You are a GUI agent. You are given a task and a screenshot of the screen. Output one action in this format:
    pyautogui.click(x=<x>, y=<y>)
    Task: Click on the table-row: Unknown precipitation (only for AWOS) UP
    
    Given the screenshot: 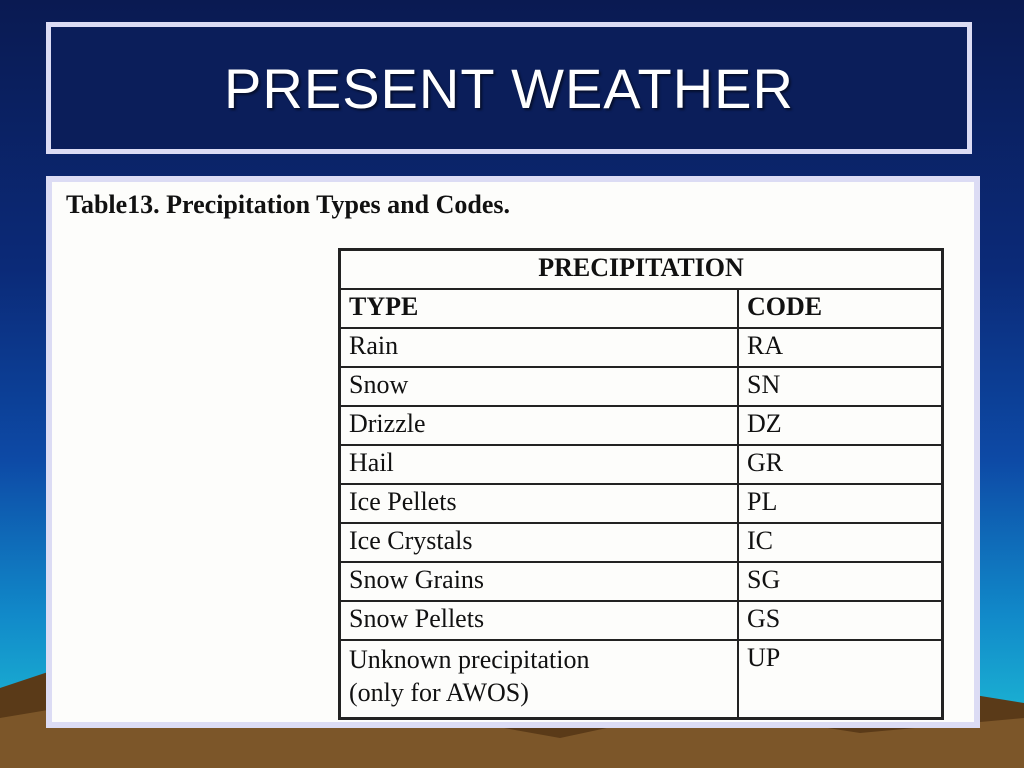 What is the action you would take?
    pyautogui.click(x=641, y=679)
    